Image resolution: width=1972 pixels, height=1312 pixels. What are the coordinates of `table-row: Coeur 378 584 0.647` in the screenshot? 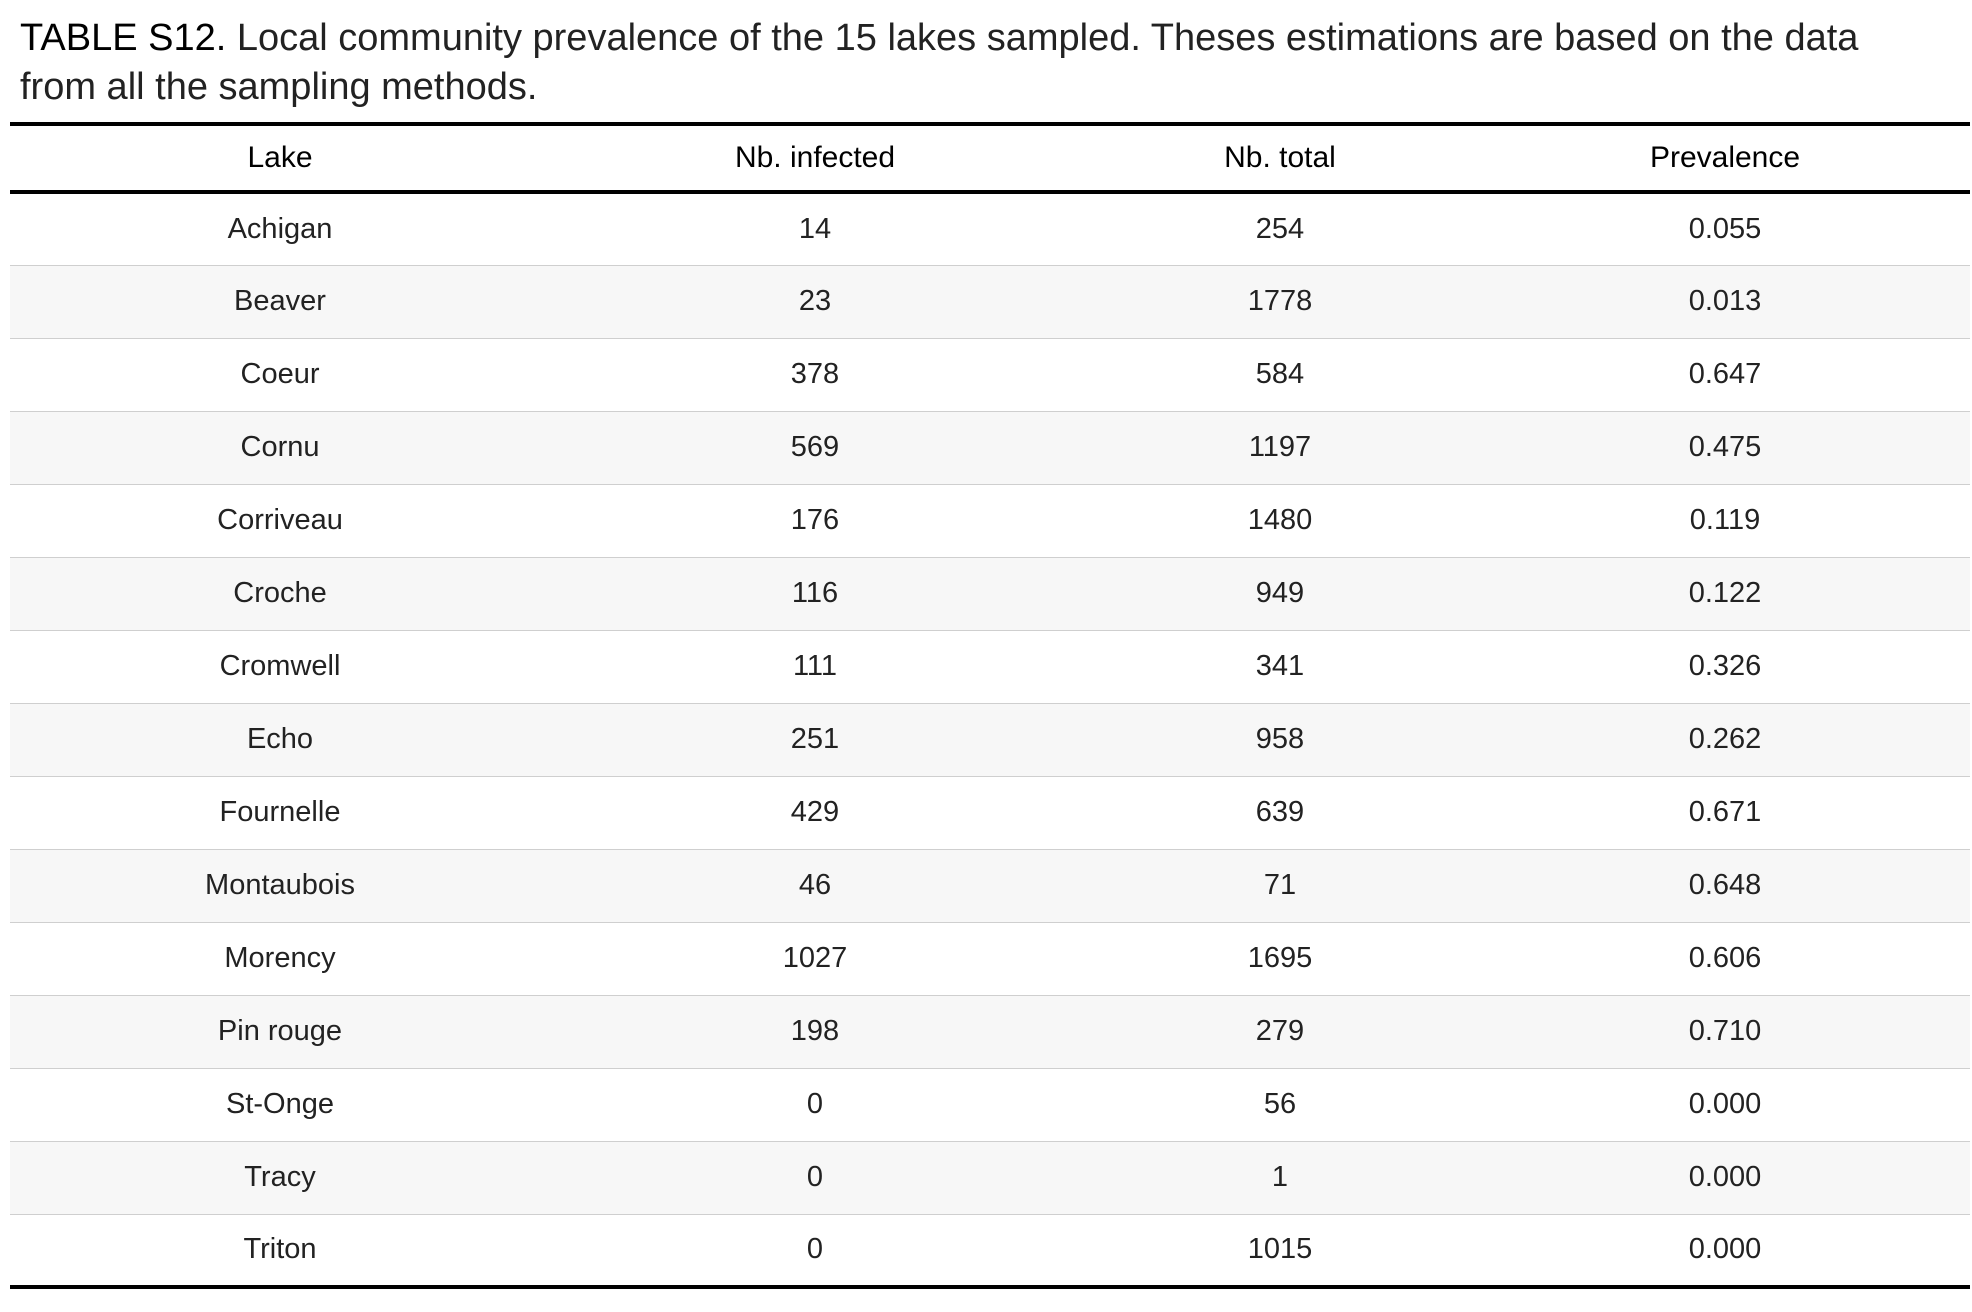 It's located at (990, 374).